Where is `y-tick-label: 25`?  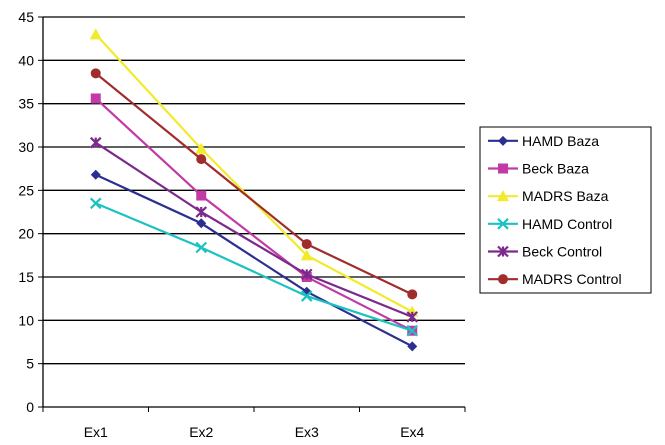 y-tick-label: 25 is located at coordinates (26, 190).